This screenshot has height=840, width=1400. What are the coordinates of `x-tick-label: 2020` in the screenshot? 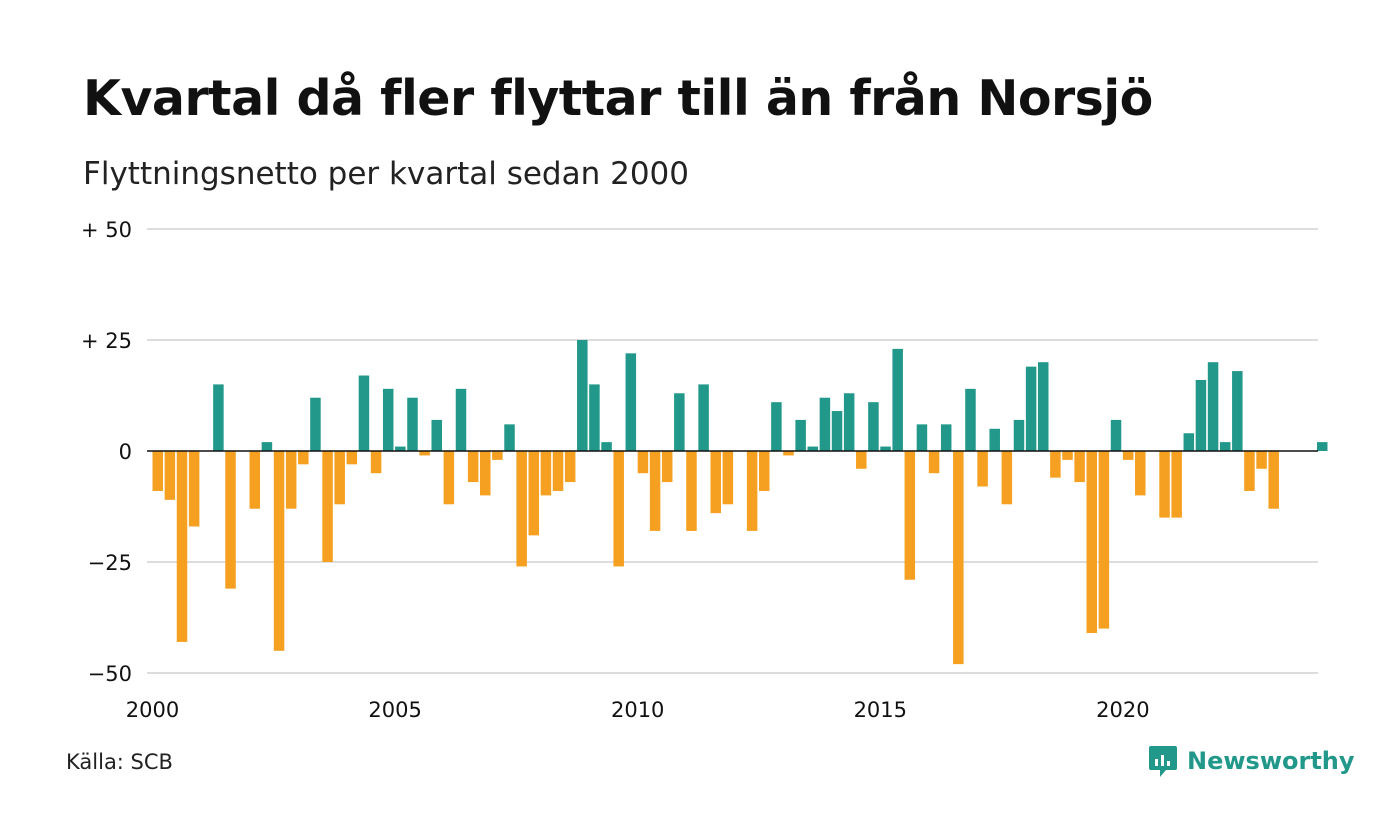 It's located at (1122, 710).